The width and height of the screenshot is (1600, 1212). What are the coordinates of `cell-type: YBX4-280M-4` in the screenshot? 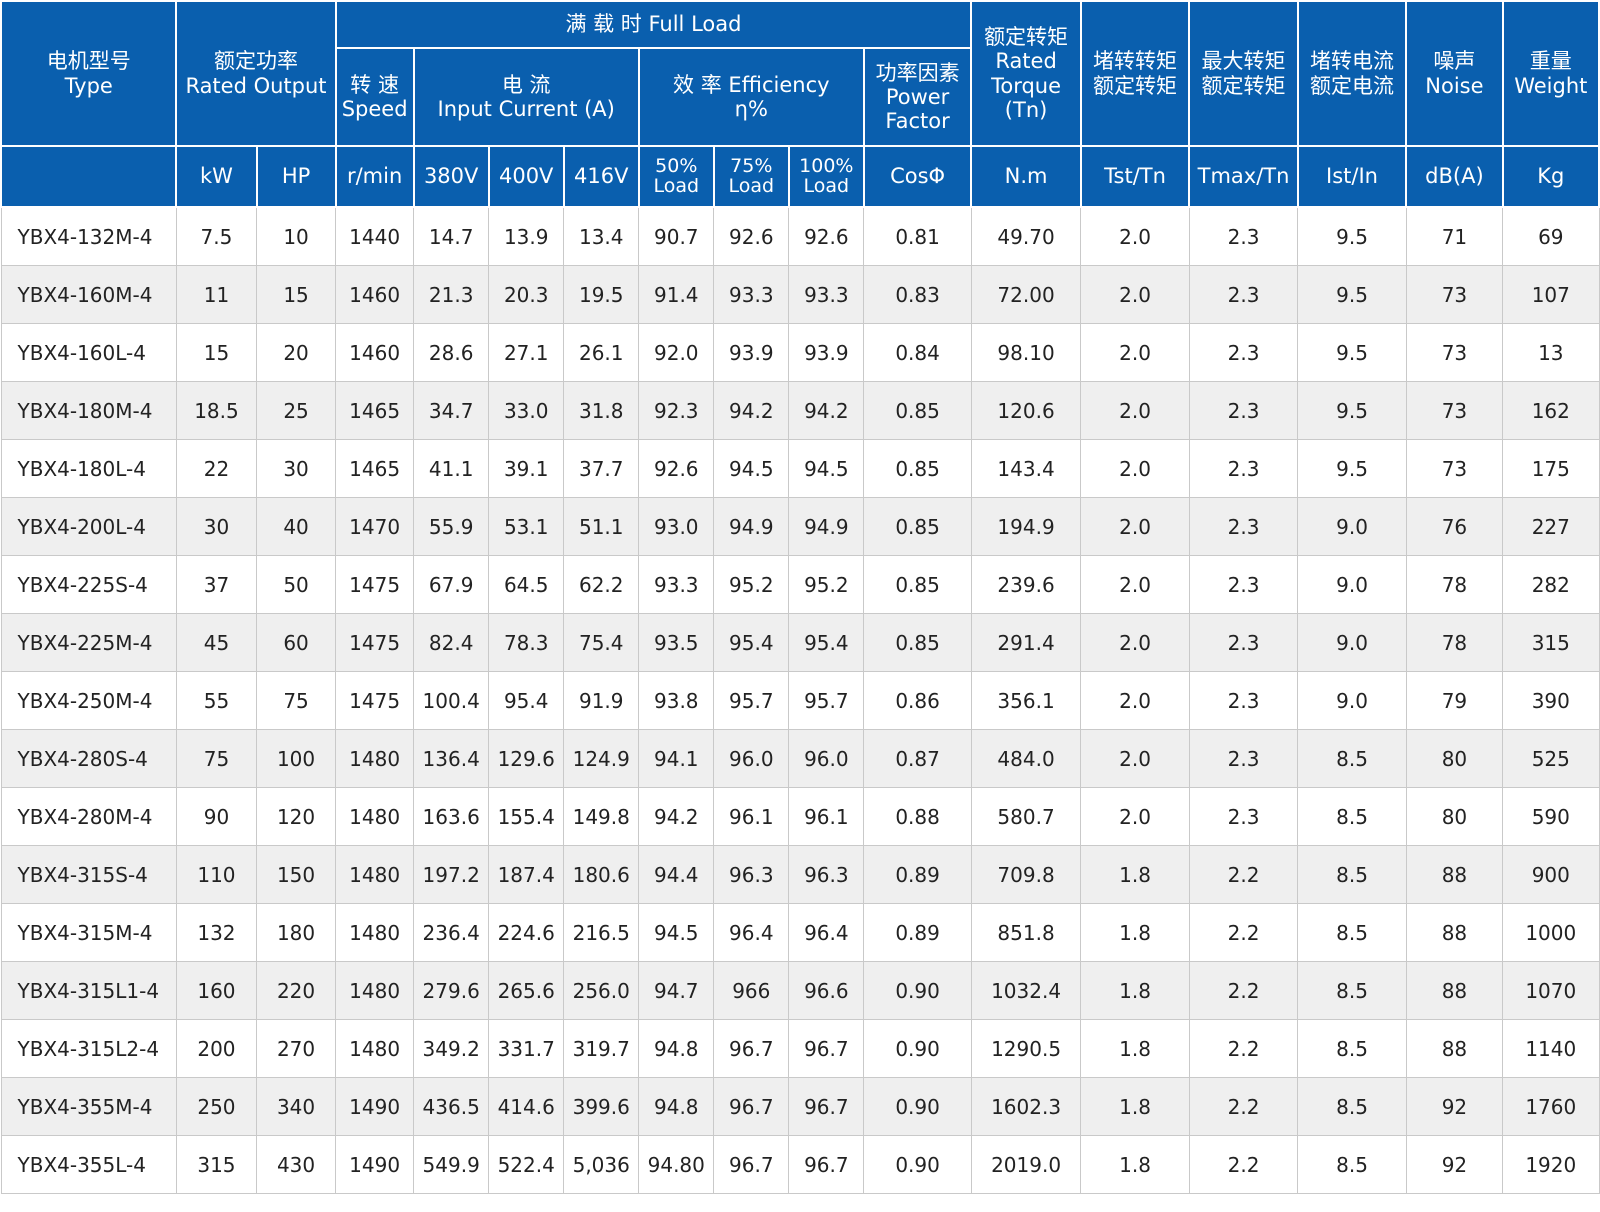 It's located at (88, 816).